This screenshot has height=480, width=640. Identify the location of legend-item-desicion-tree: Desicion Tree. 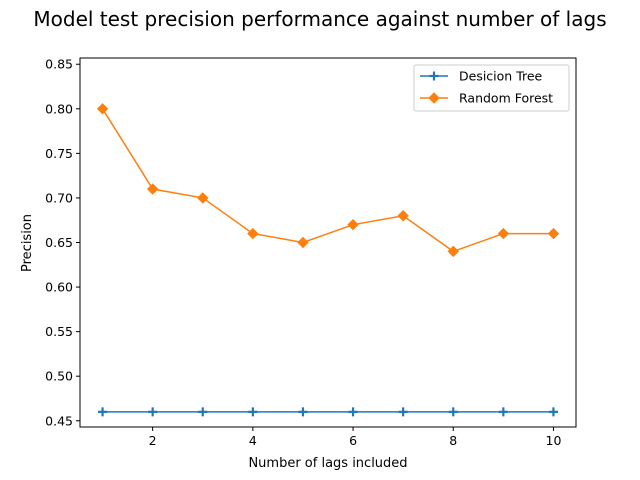
(481, 76).